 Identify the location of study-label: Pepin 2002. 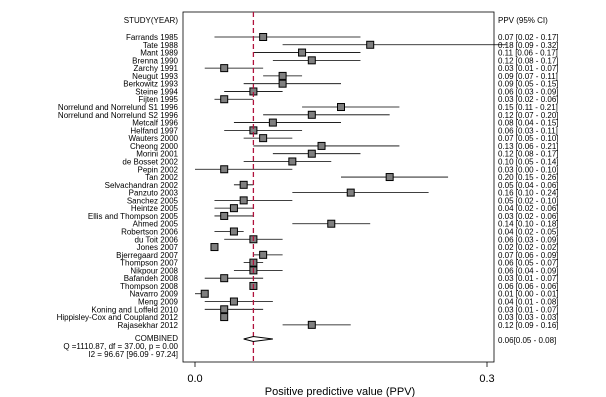
(158, 169).